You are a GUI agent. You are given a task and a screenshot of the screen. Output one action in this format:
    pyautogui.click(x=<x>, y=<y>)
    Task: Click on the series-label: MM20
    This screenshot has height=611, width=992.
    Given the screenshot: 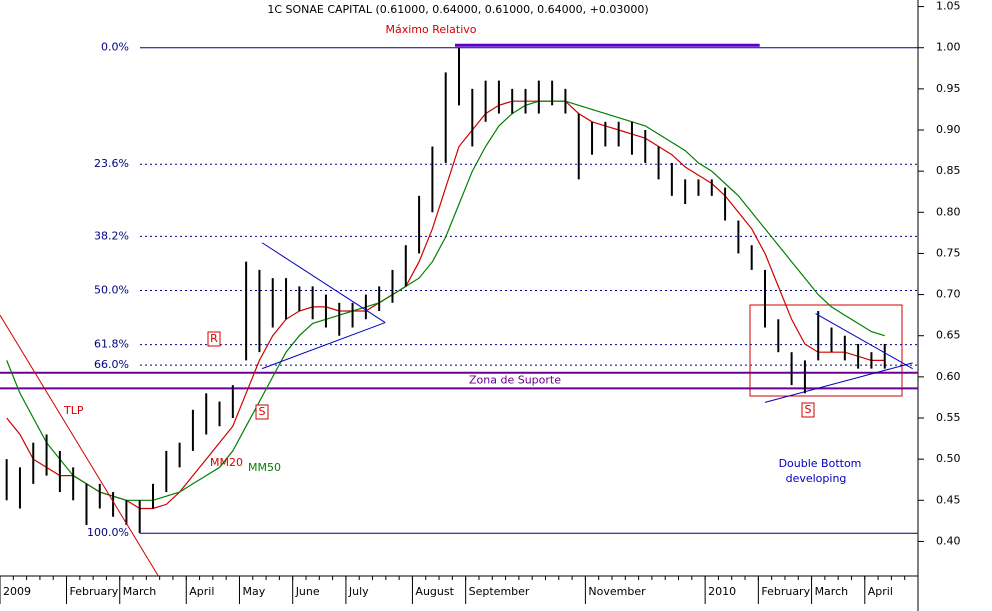 What is the action you would take?
    pyautogui.click(x=226, y=462)
    